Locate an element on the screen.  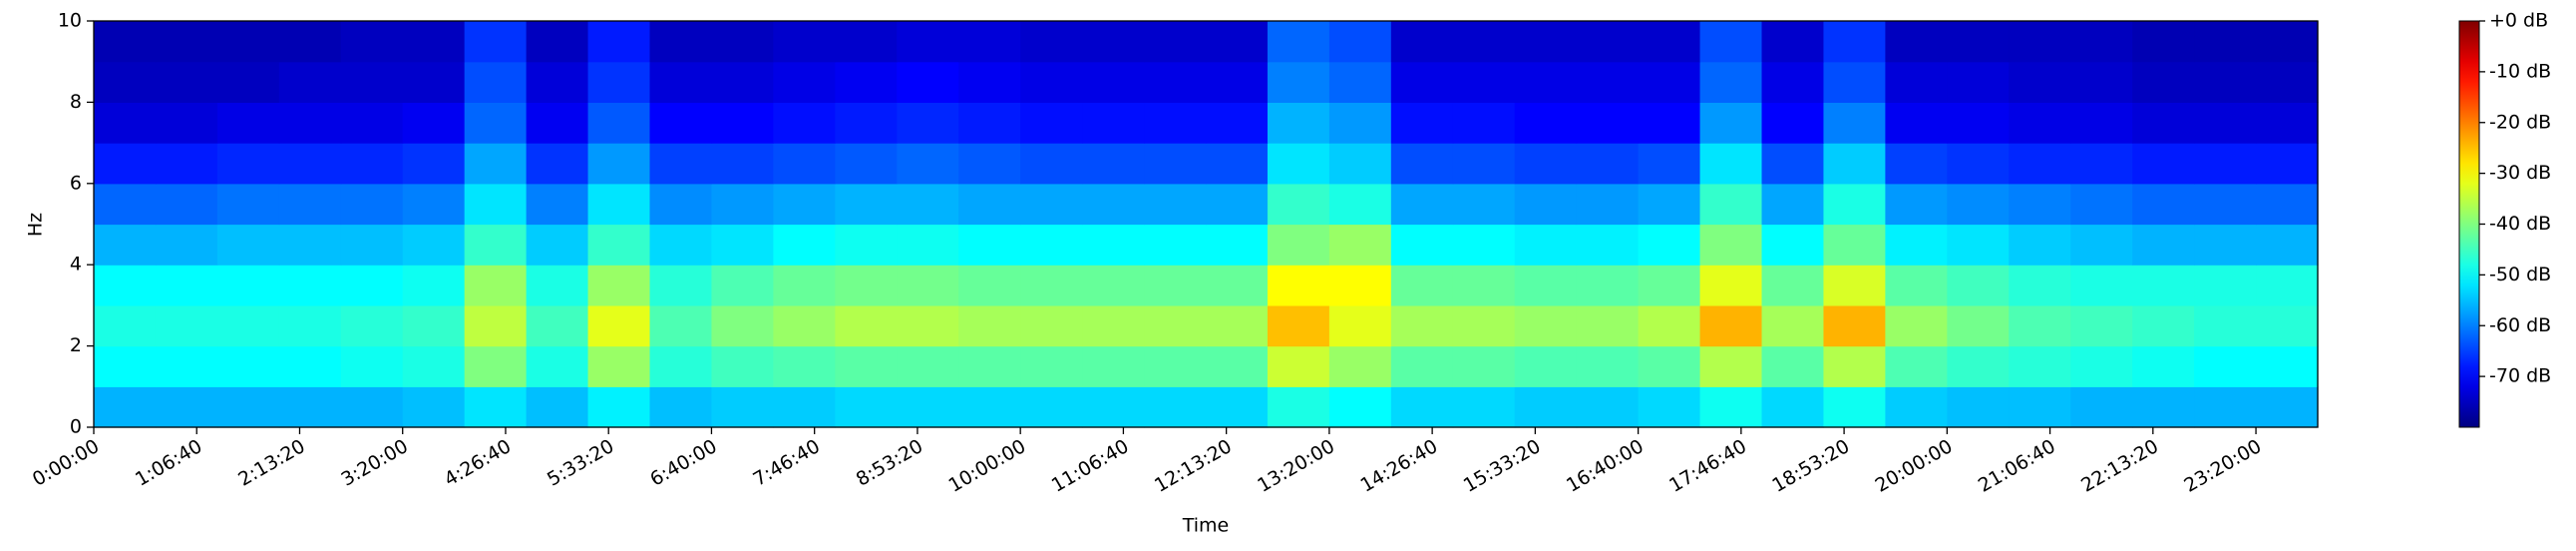
x-tick-label: 0:00:00 is located at coordinates (66, 463).